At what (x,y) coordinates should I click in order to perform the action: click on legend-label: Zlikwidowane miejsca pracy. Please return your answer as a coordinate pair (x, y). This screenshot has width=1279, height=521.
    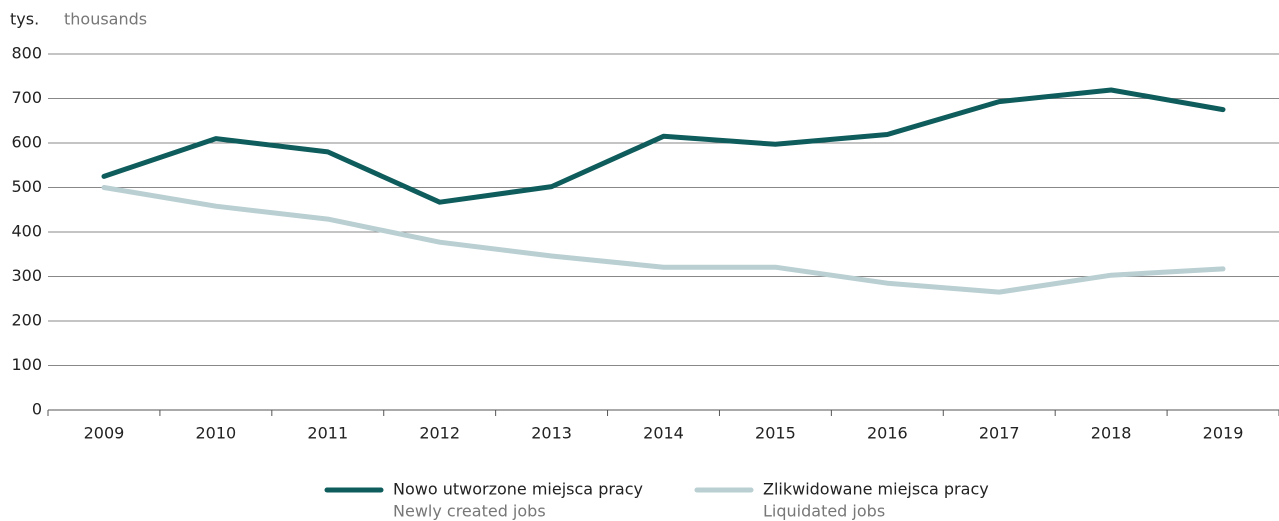
    Looking at the image, I should click on (876, 489).